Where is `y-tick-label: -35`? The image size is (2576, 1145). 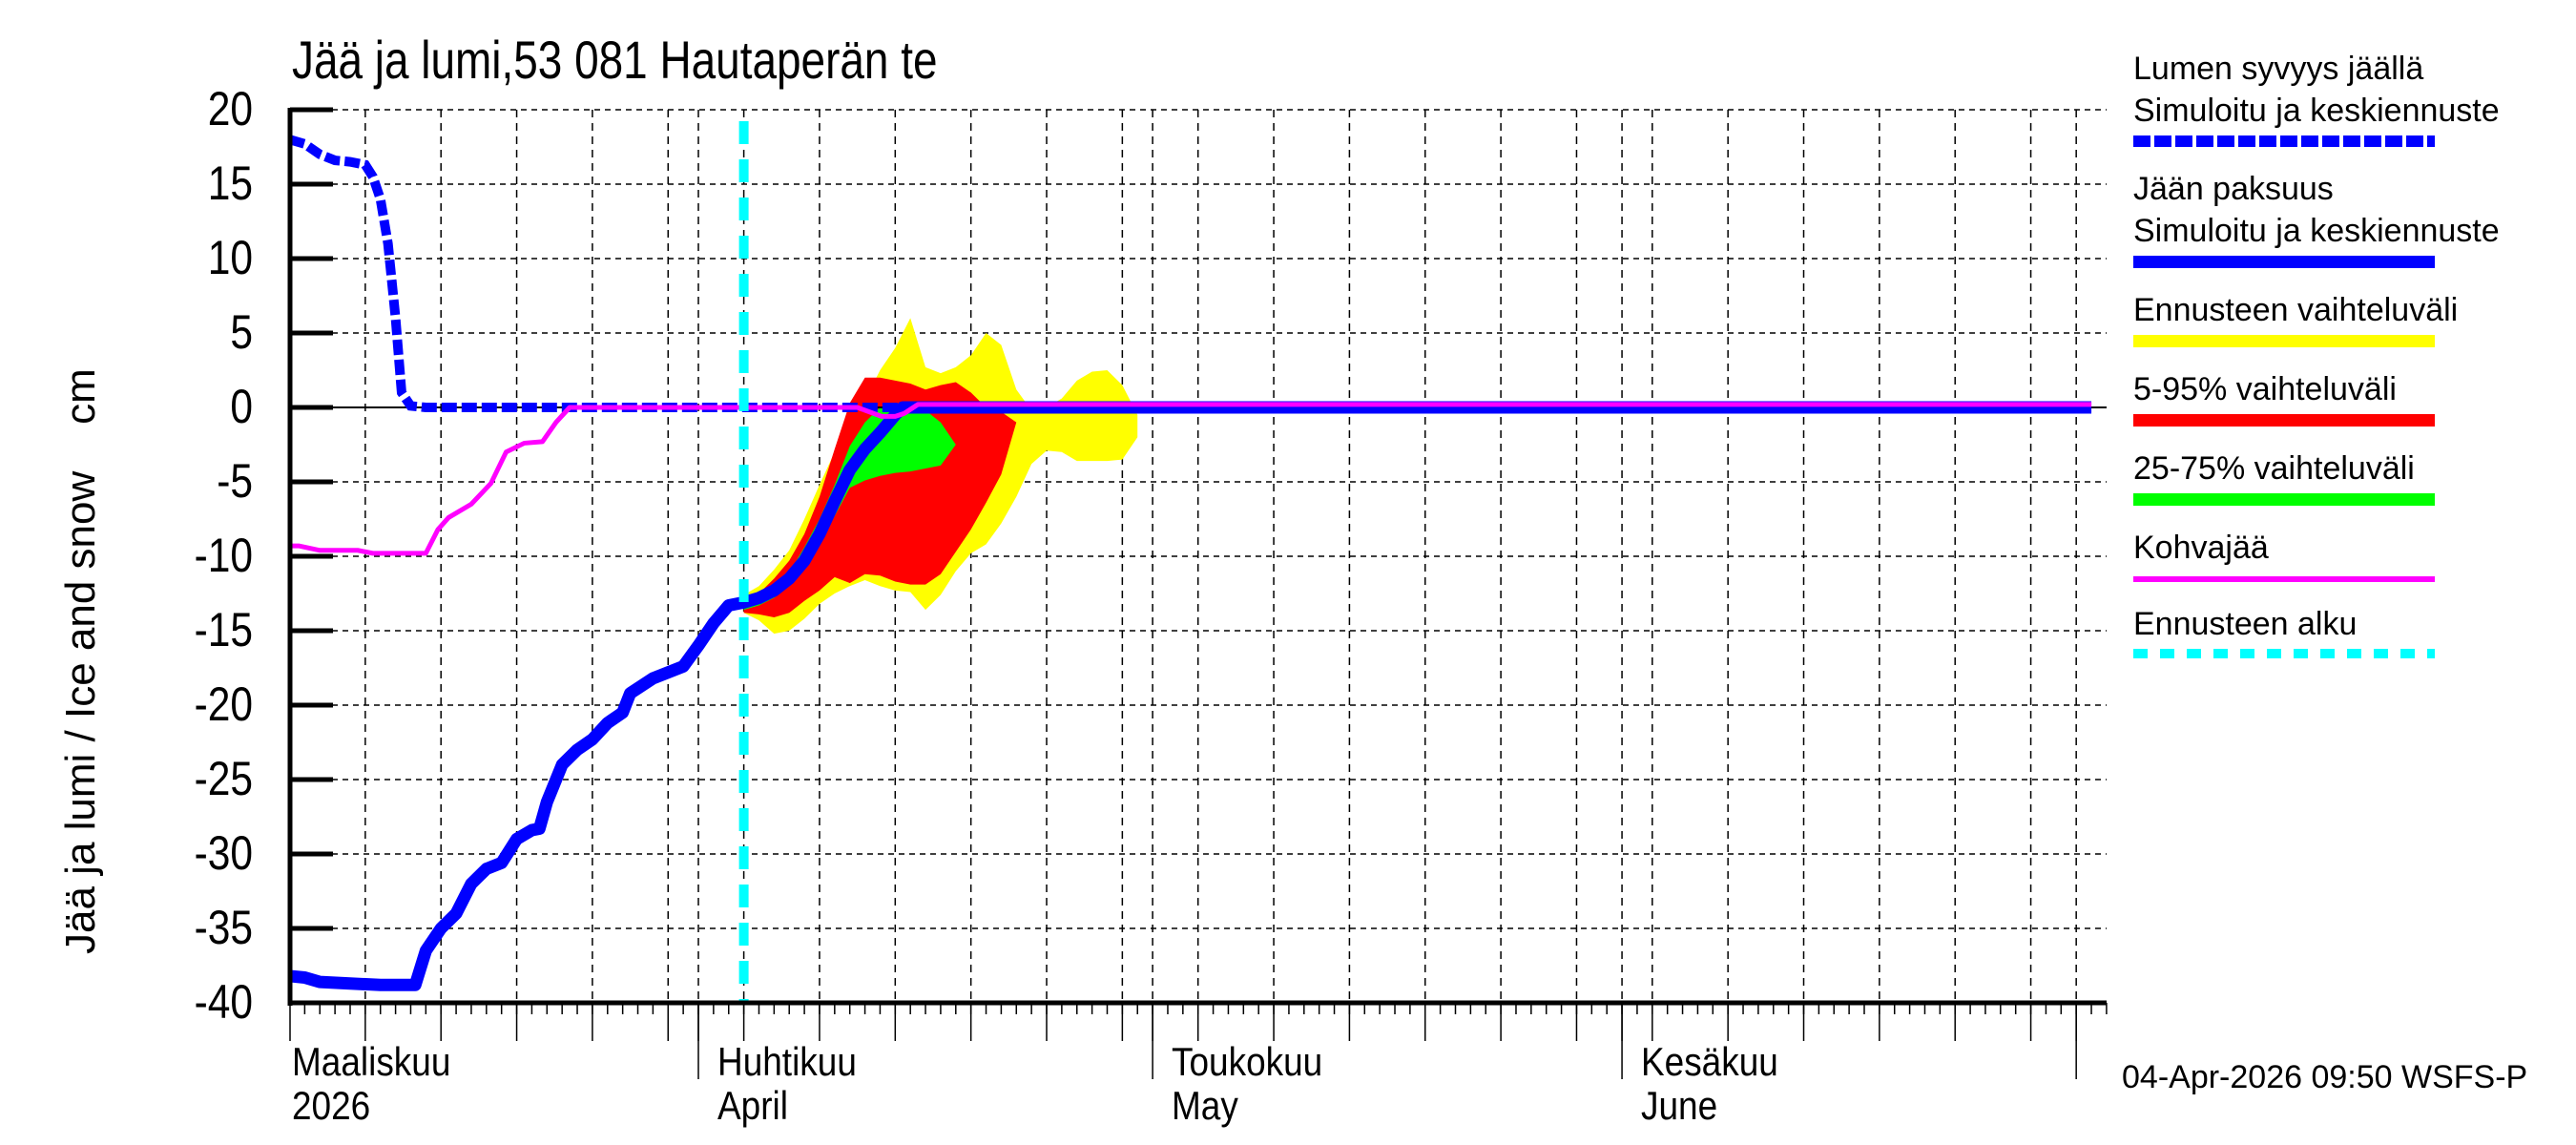 y-tick-label: -35 is located at coordinates (223, 927).